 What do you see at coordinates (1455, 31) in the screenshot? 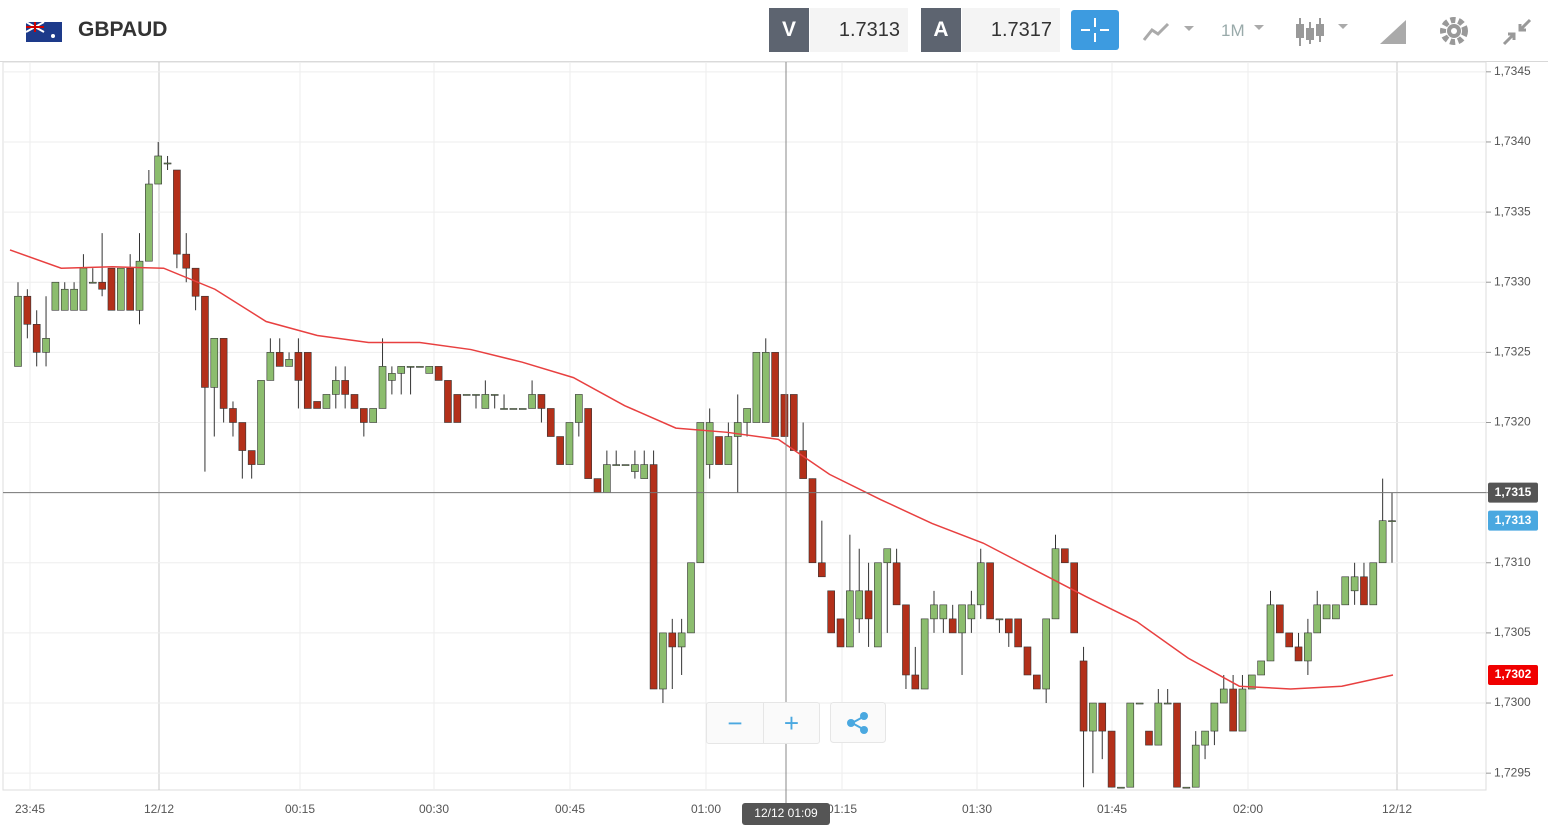
I see `settings-button` at bounding box center [1455, 31].